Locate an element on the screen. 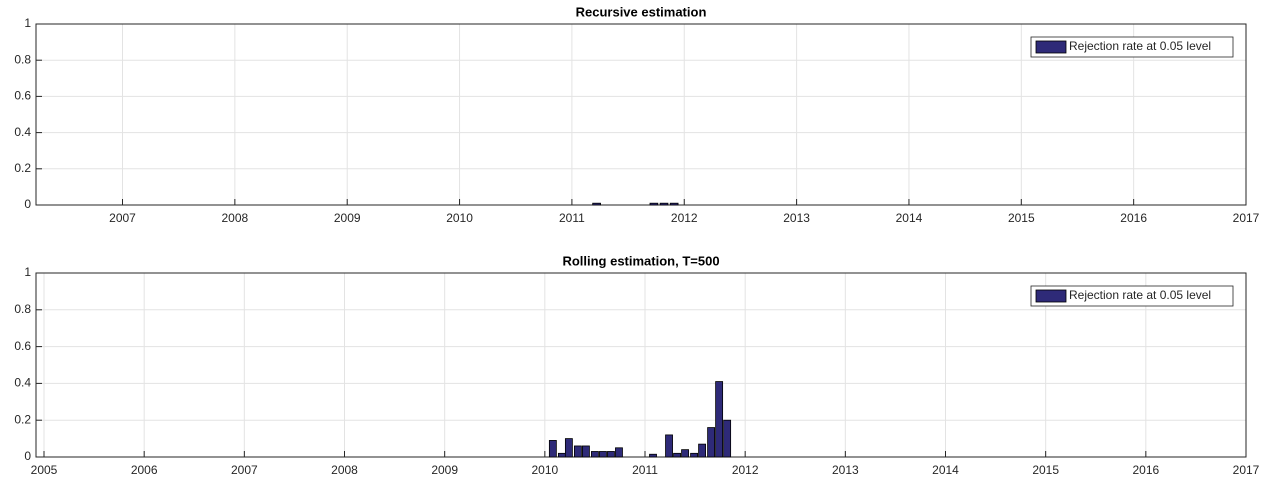  x-tick-label: 2006 is located at coordinates (144, 470).